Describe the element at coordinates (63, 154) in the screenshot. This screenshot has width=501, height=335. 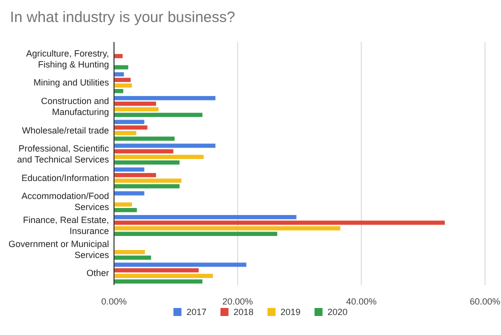
I see `y-tick-label: Professional, Scientific and Technical Services` at that location.